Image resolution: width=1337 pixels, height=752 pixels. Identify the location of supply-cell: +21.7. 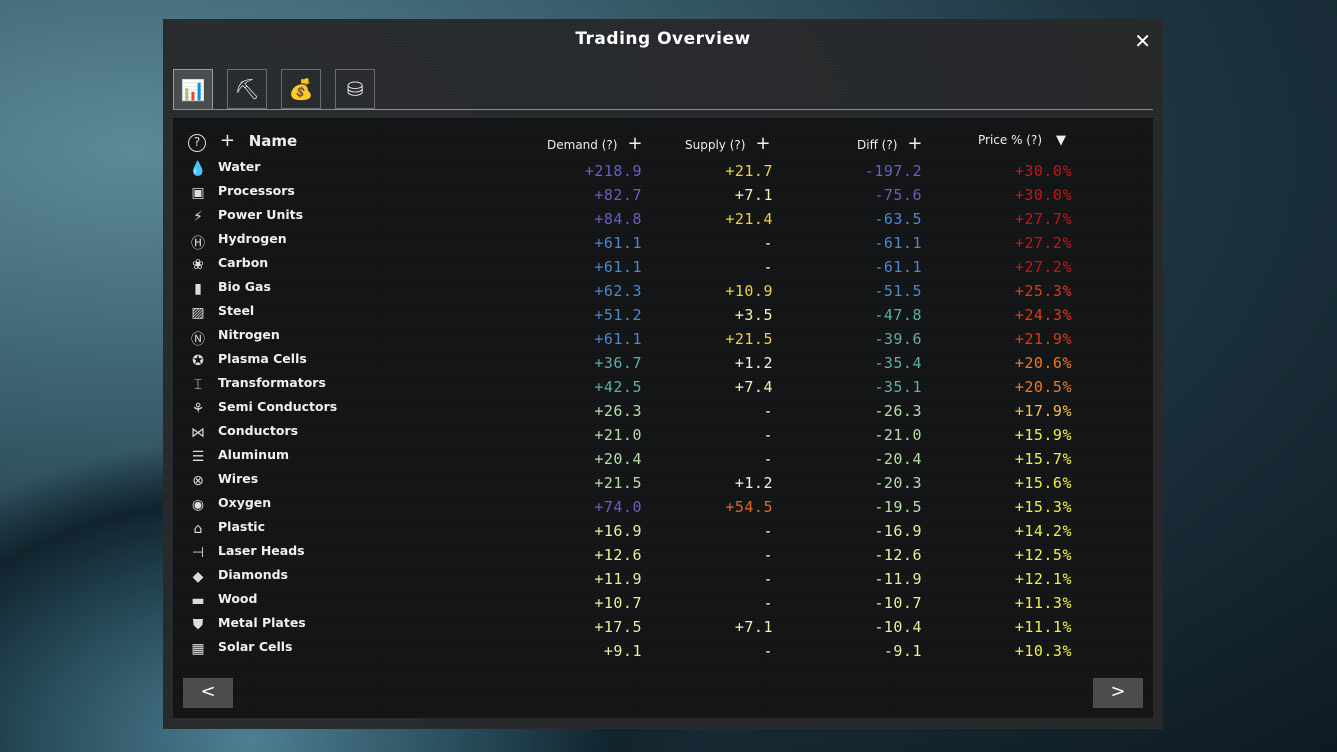
(749, 171).